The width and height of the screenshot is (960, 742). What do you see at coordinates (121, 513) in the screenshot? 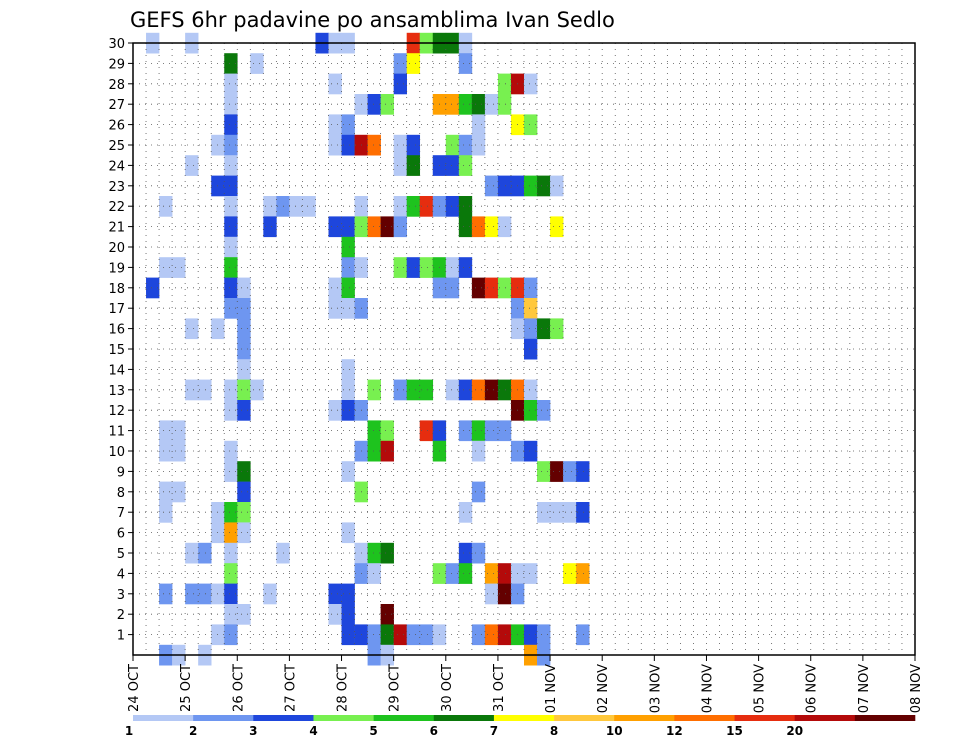
I see `y-tick-label: 7` at bounding box center [121, 513].